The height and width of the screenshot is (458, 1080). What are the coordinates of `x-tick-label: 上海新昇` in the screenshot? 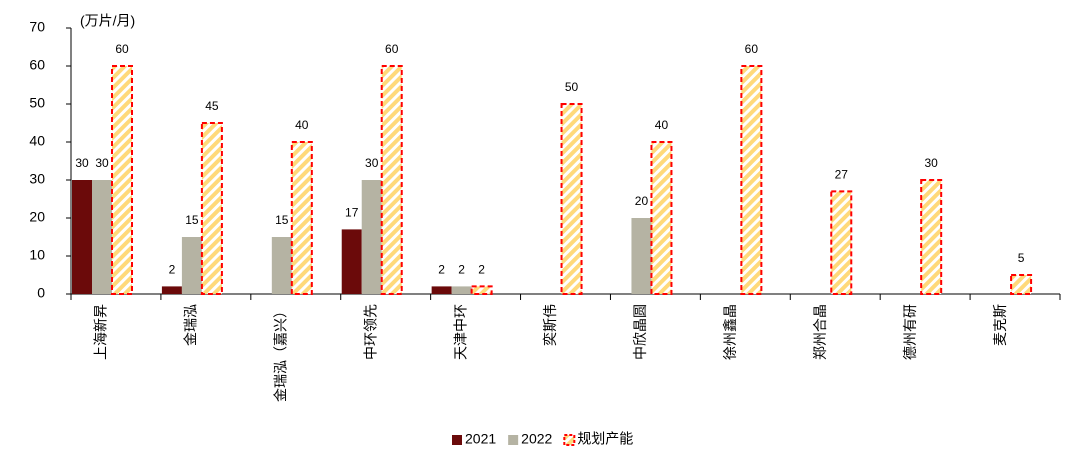 It's located at (101, 332).